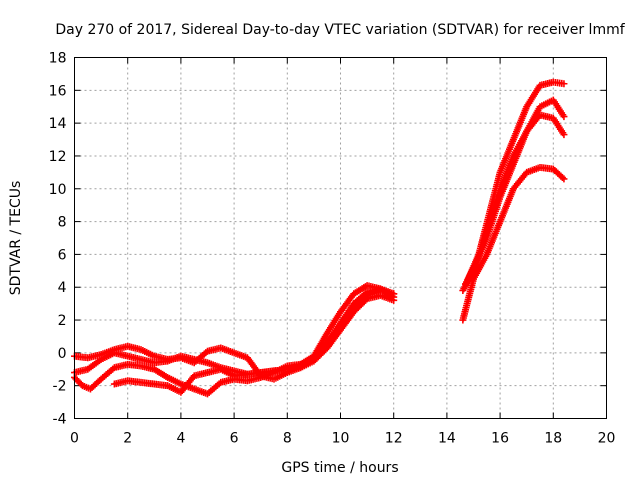 This screenshot has width=640, height=480. Describe the element at coordinates (62, 354) in the screenshot. I see `y-tick-label: 0` at that location.